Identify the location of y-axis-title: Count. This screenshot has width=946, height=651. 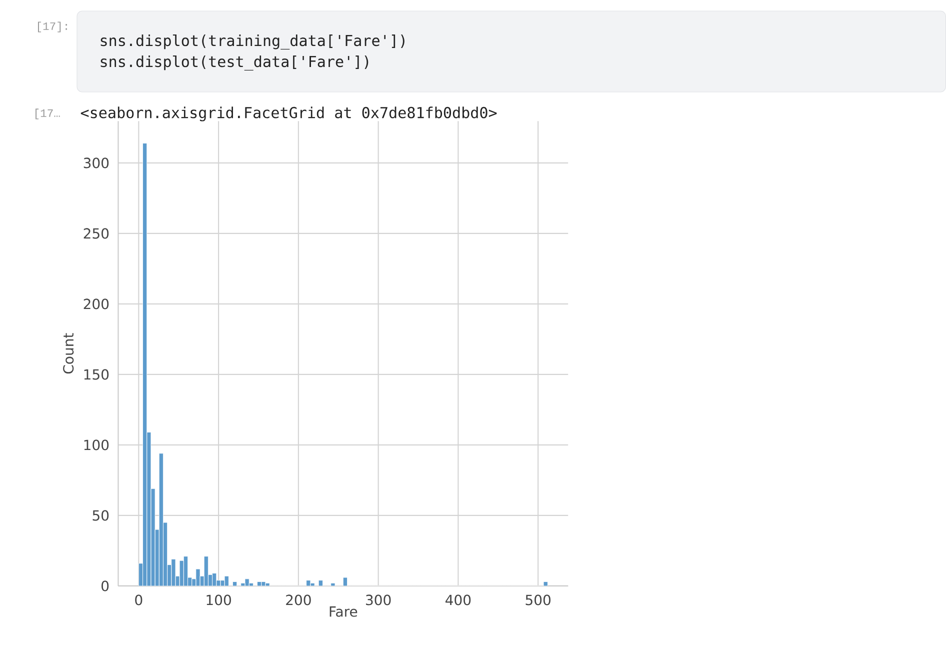
(68, 353).